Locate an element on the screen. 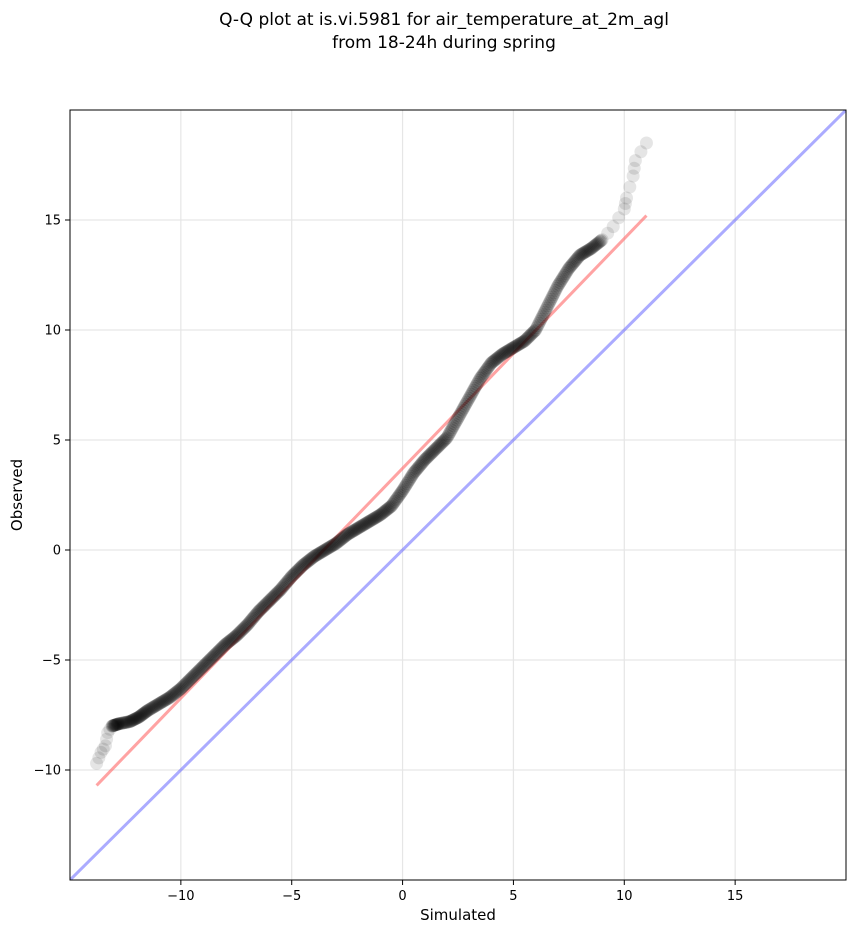 This screenshot has height=934, width=854. chart-title-line-2: from 18-24h during spring is located at coordinates (444, 43).